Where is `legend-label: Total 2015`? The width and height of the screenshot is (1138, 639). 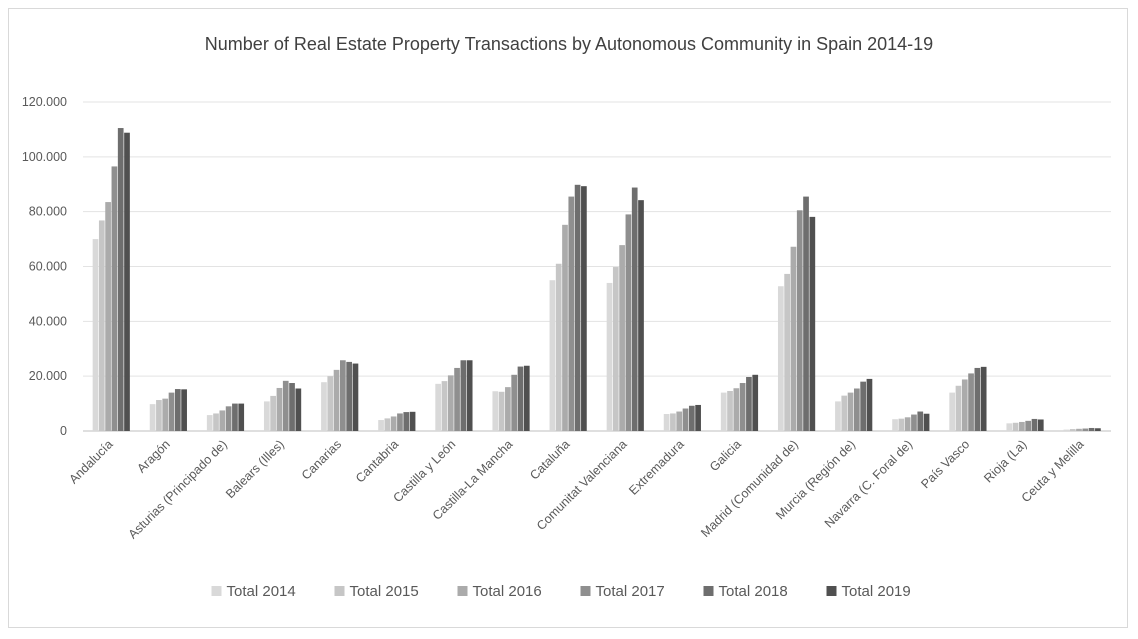 legend-label: Total 2015 is located at coordinates (384, 591).